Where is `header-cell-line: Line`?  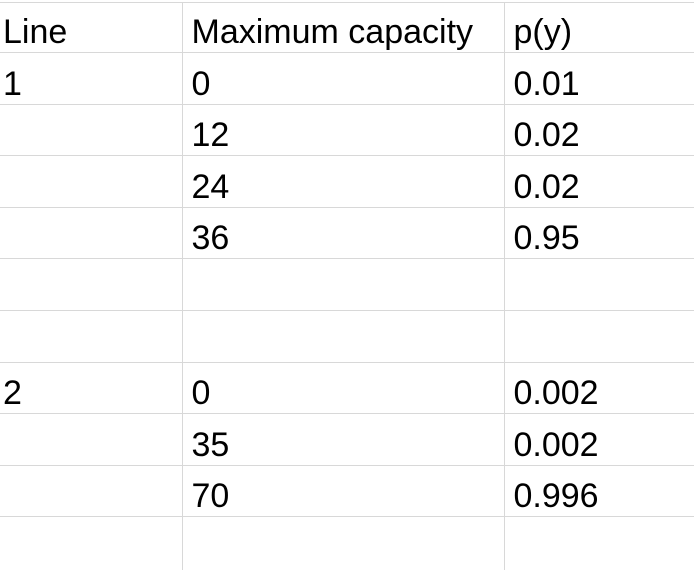
header-cell-line: Line is located at coordinates (91, 27).